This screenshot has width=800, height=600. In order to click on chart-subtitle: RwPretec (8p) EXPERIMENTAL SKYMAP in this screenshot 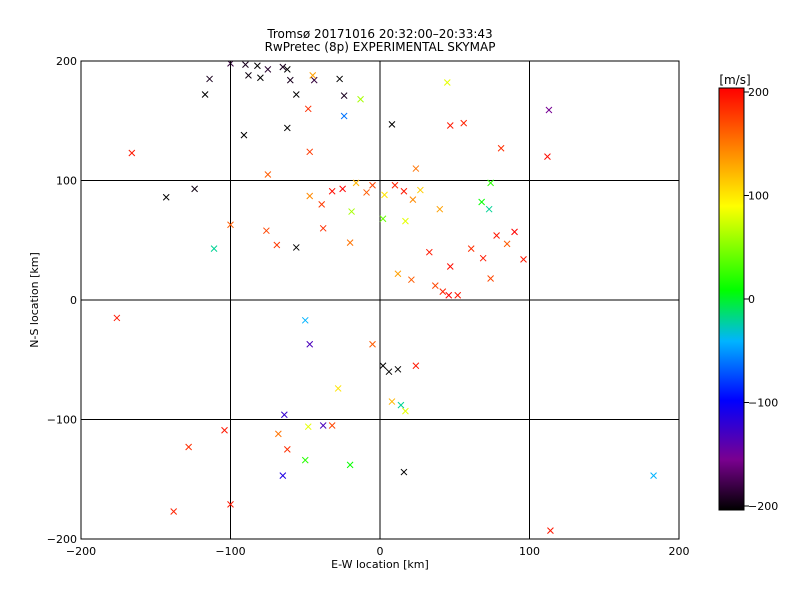, I will do `click(380, 47)`.